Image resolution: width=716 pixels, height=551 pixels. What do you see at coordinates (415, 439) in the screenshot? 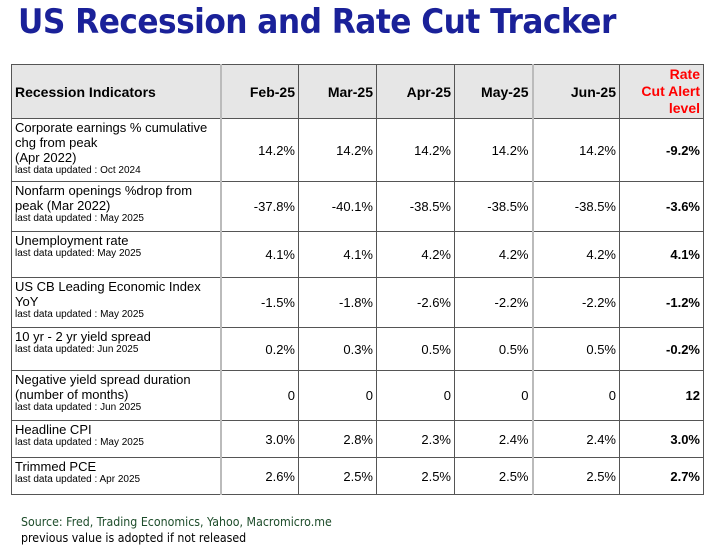
I see `month-value: 2.3%` at bounding box center [415, 439].